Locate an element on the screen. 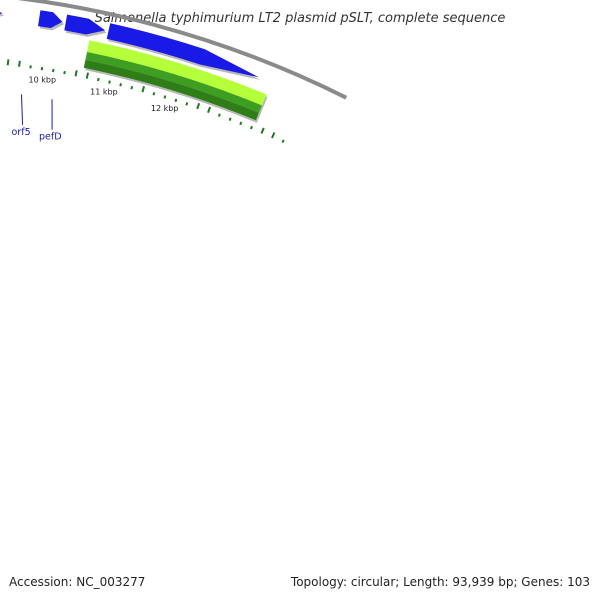 The image size is (600, 600). backbone-arc is located at coordinates (182, 50).